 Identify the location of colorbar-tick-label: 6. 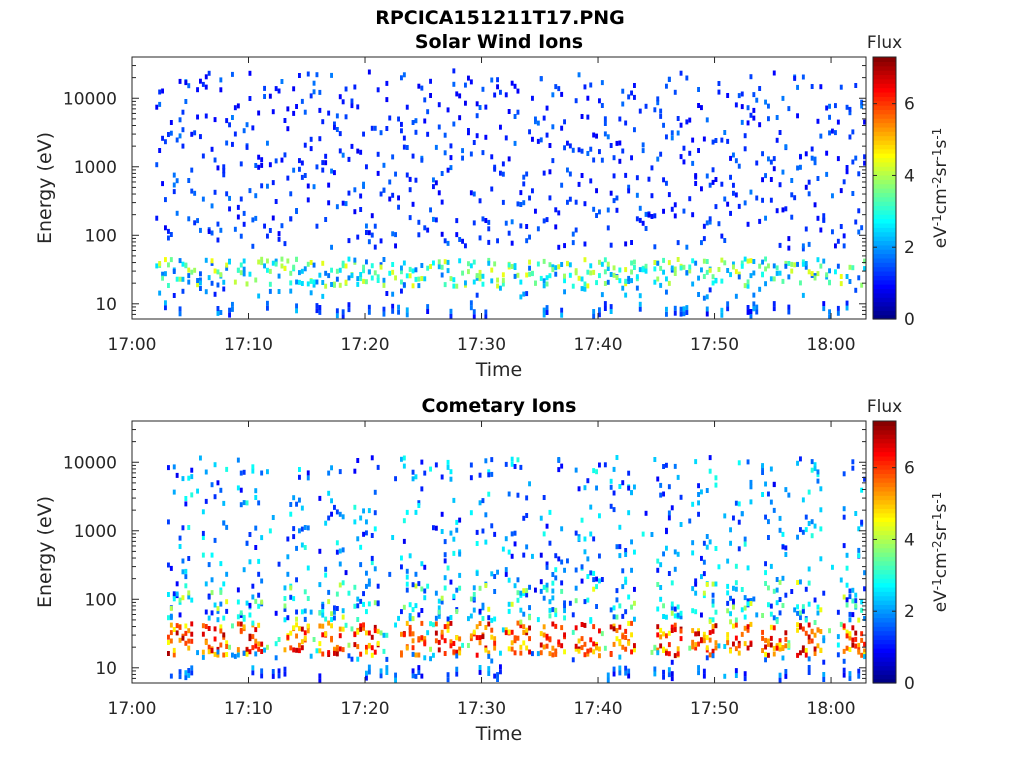
(909, 105).